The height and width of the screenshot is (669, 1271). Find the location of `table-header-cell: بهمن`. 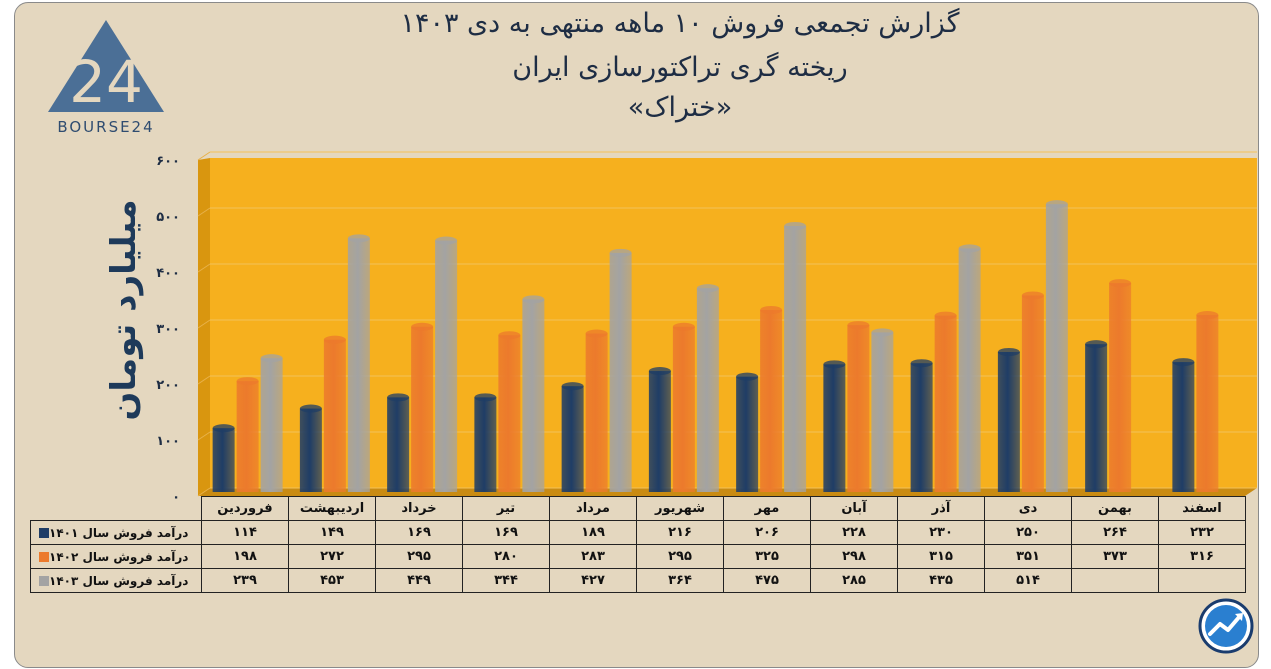

table-header-cell: بهمن is located at coordinates (1115, 508).